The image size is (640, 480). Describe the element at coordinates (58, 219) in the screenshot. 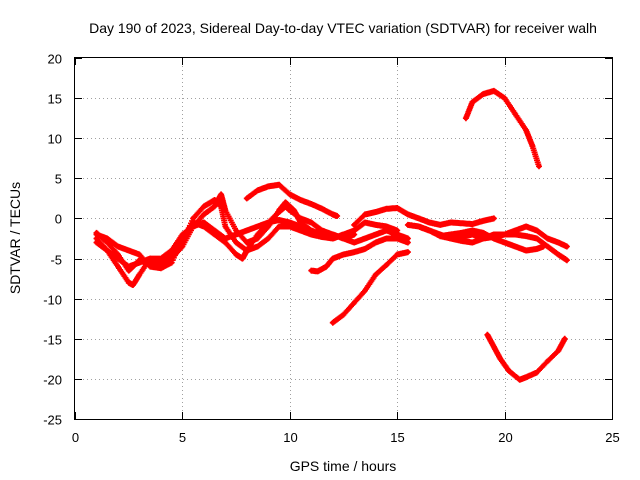

I see `y-tick-label: 0` at that location.